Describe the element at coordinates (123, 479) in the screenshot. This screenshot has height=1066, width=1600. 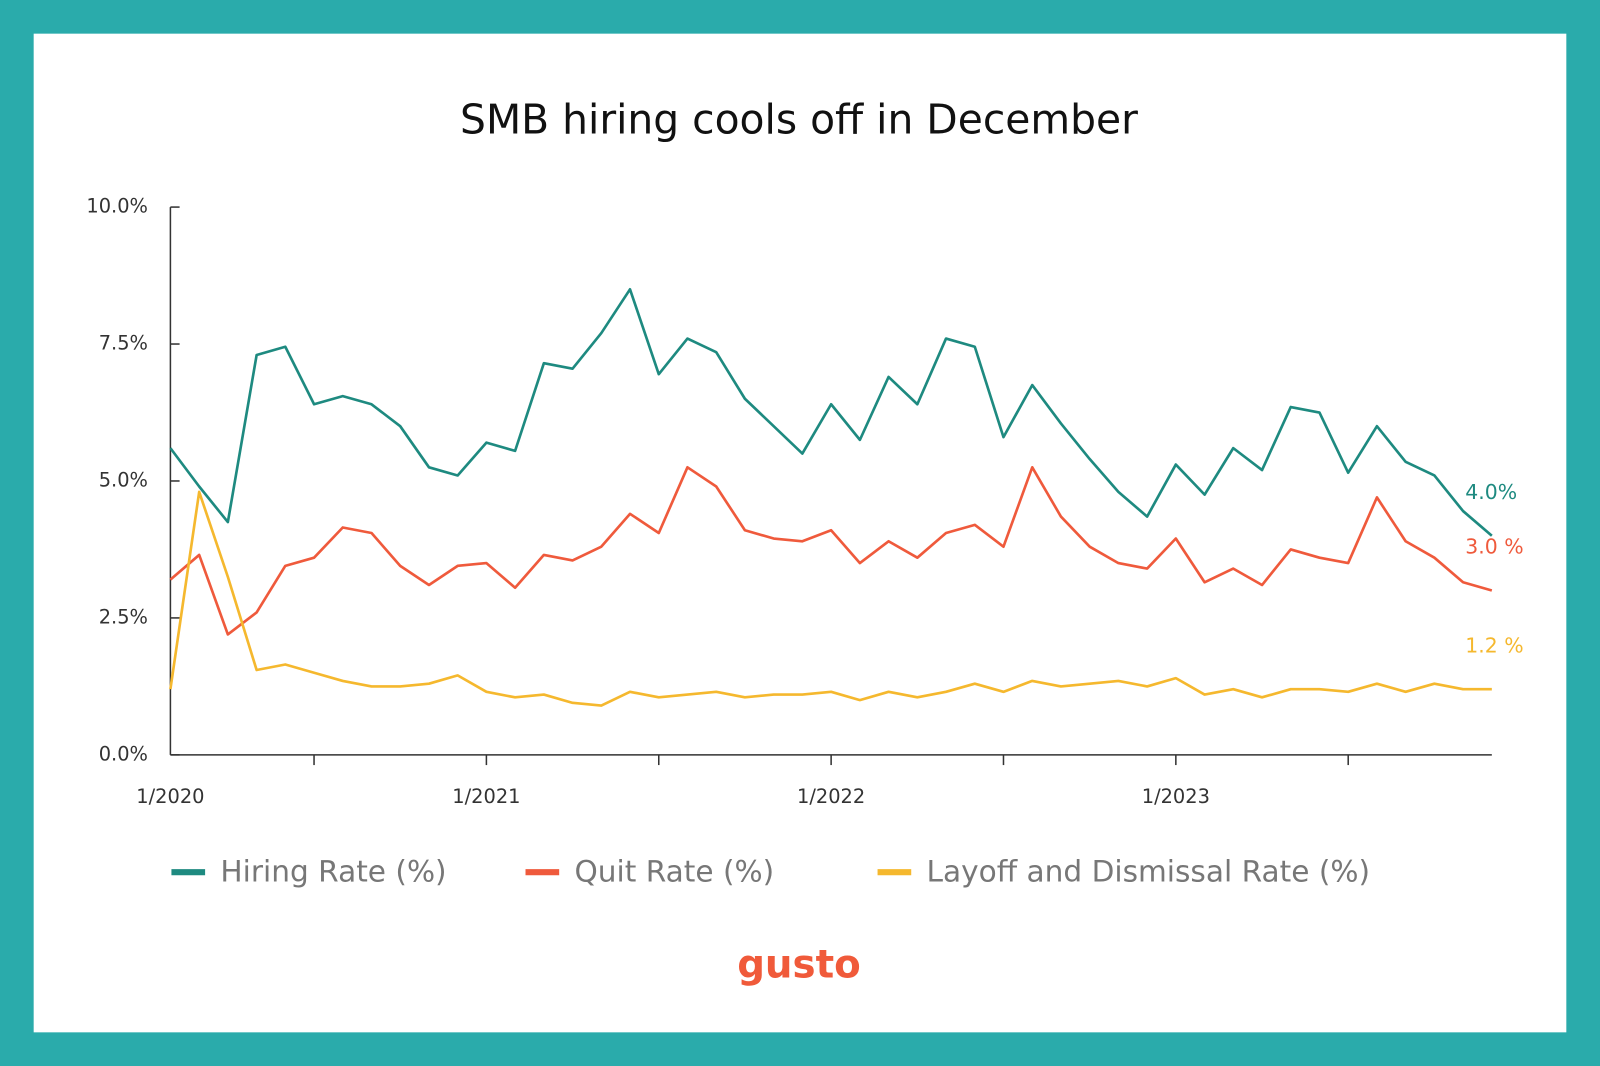
I see `y-tick-label: 5.0%` at that location.